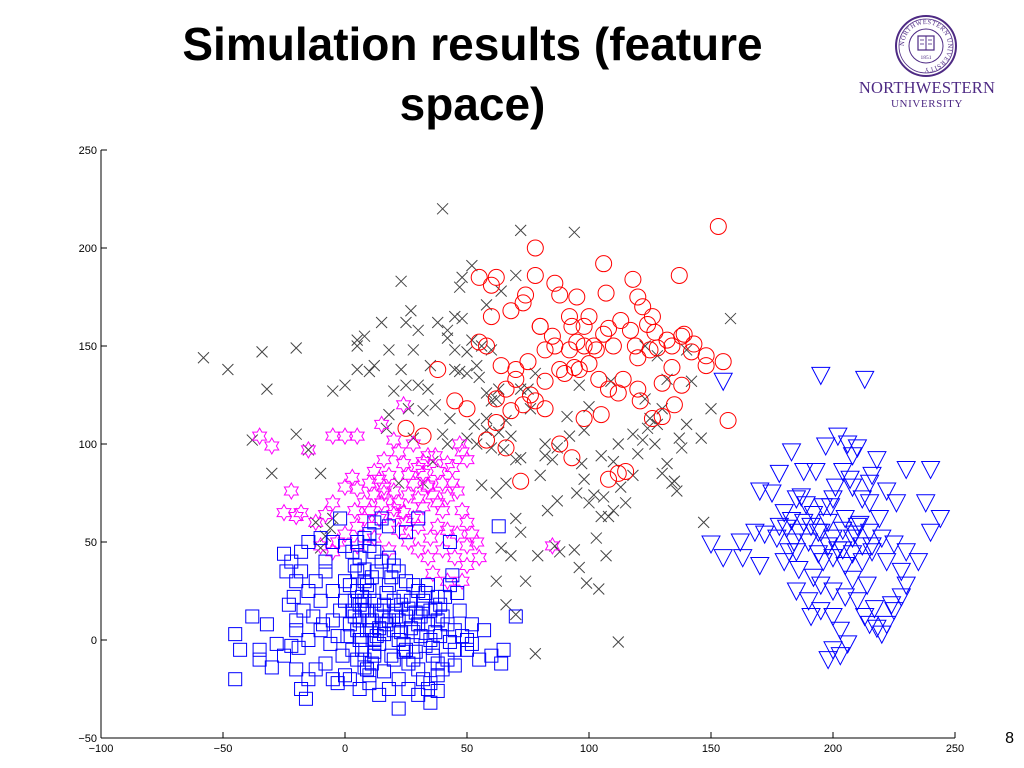 The width and height of the screenshot is (1024, 768). I want to click on slide-title: Simulation results (feature space), so click(472, 74).